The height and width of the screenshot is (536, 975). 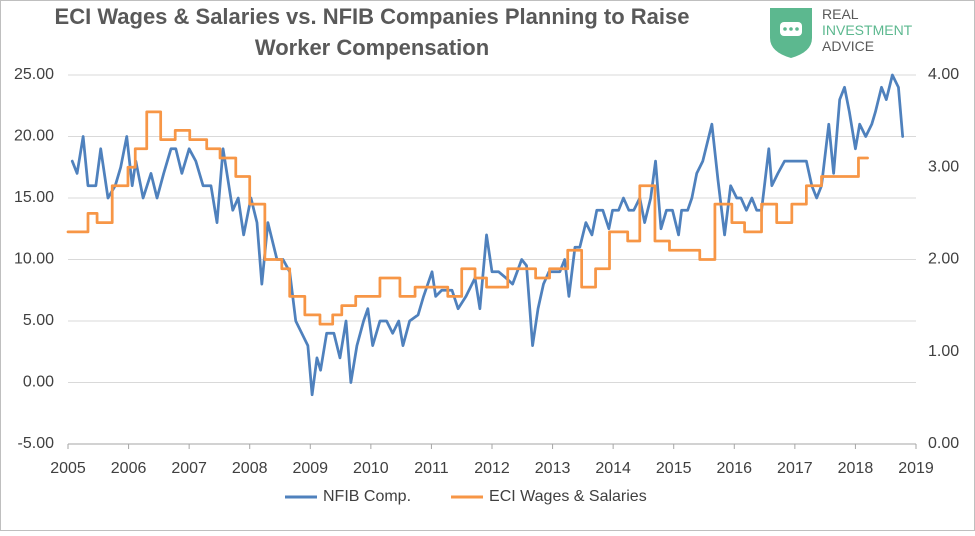 I want to click on chart-title: Worker Compensation, so click(x=372, y=47).